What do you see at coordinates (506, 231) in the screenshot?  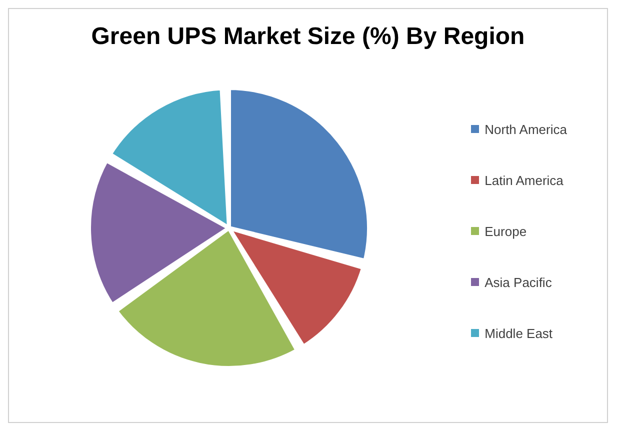 I see `legend-label: Europe` at bounding box center [506, 231].